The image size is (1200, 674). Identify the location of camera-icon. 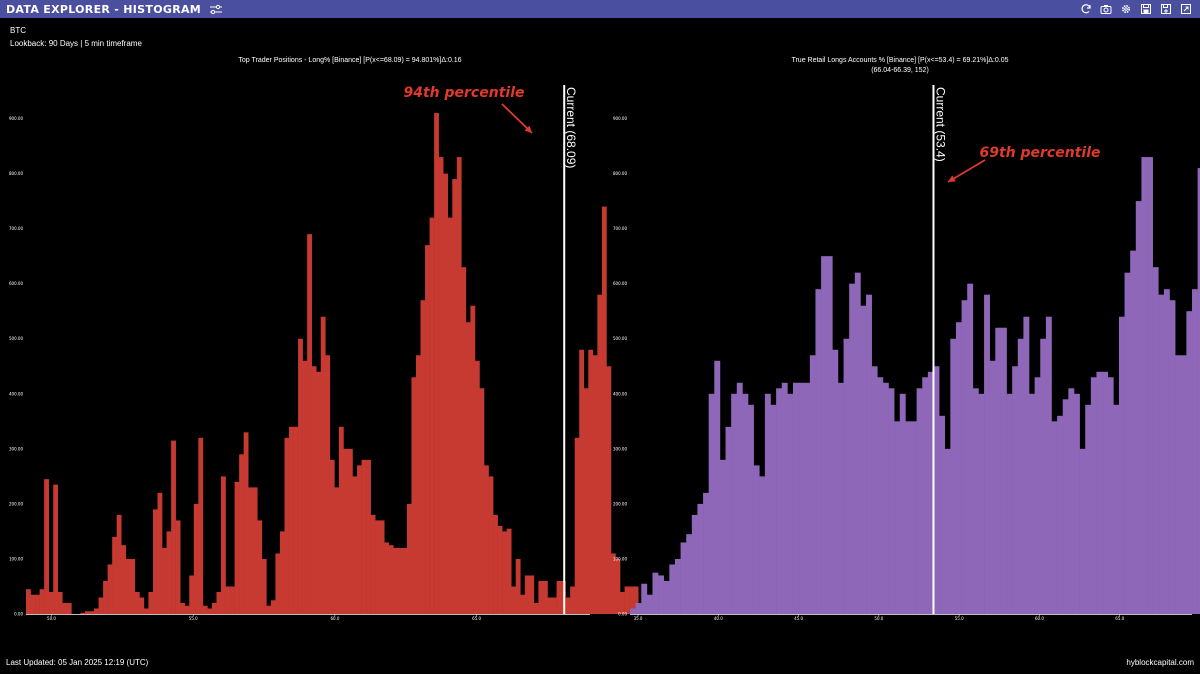
(1106, 9).